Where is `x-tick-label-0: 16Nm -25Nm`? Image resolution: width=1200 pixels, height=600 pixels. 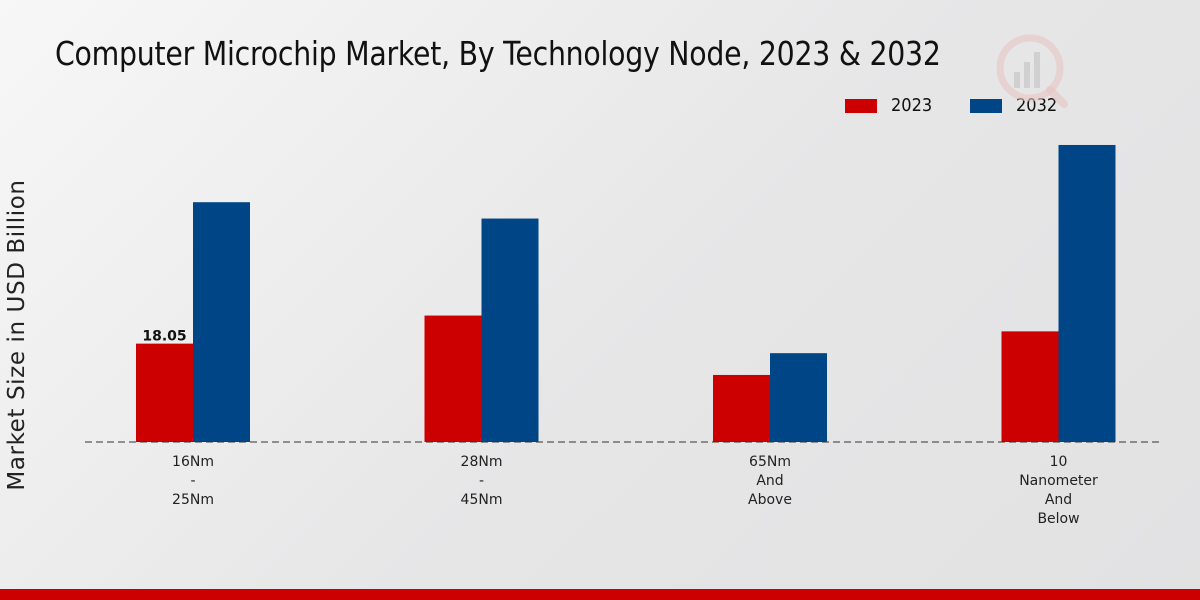
x-tick-label-0: 16Nm -25Nm is located at coordinates (193, 481).